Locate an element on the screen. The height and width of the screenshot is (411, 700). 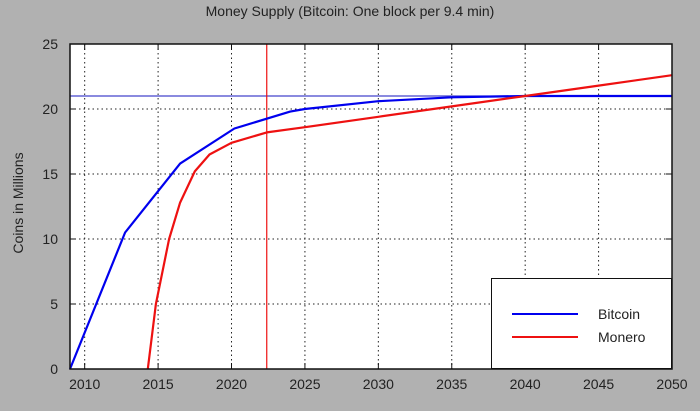
legend-item-bitcoin: Bitcoin is located at coordinates (576, 314).